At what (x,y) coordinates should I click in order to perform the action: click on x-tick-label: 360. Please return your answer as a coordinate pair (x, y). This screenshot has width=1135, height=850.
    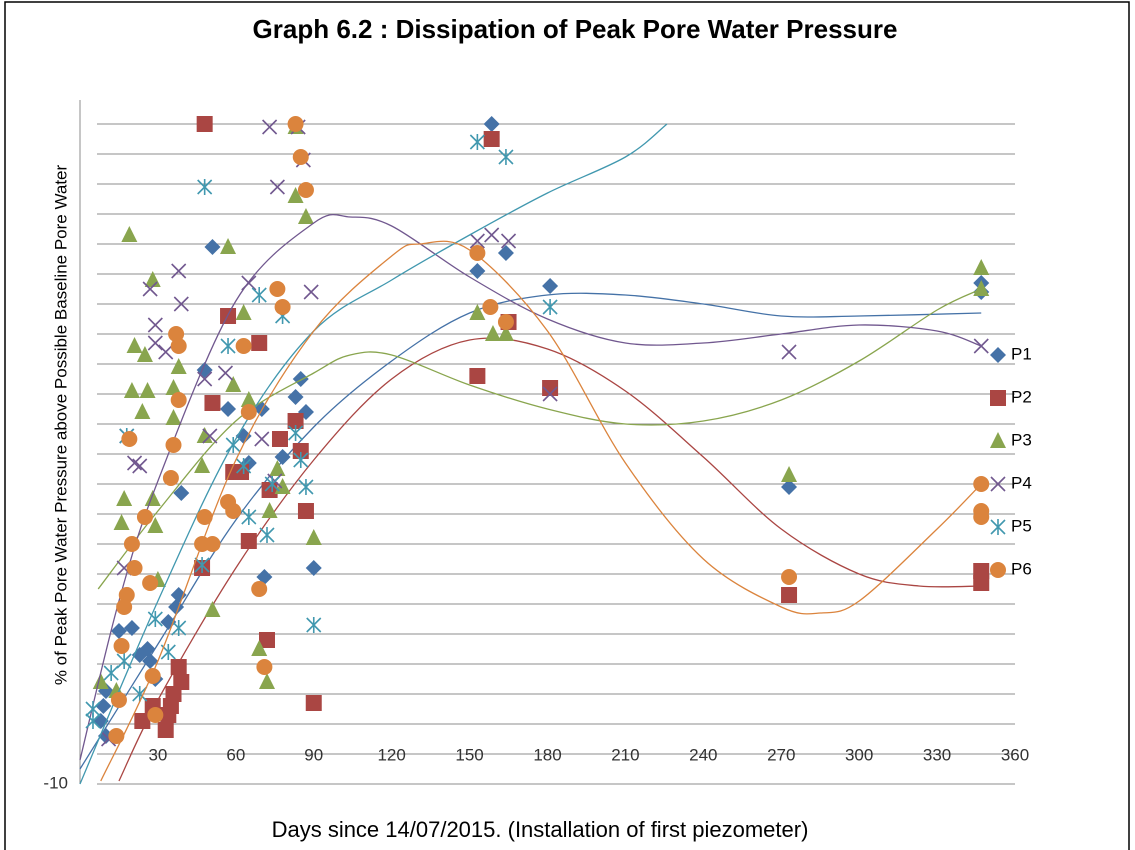
    Looking at the image, I should click on (1015, 754).